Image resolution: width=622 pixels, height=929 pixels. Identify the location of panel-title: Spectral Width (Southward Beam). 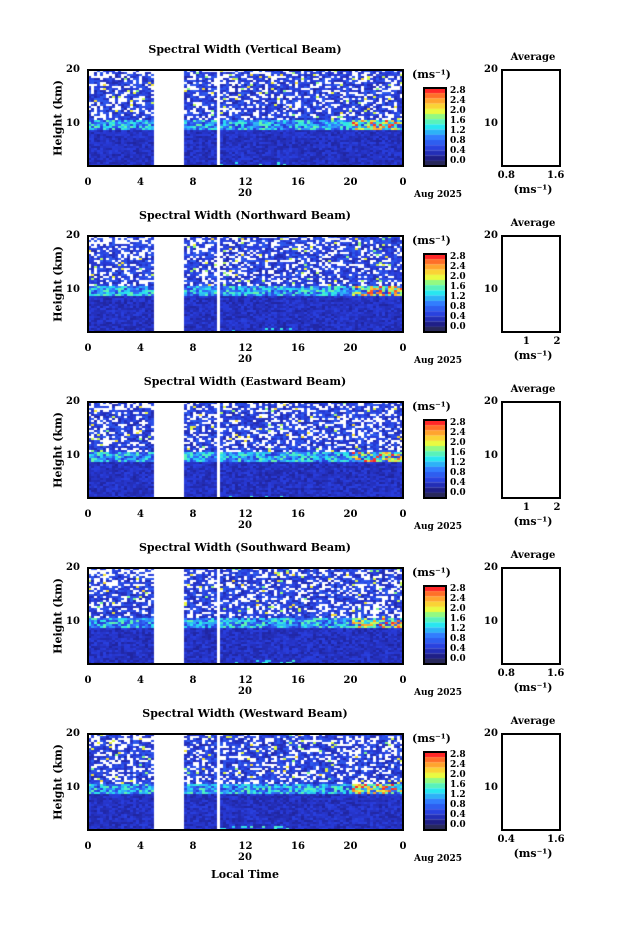
(245, 547).